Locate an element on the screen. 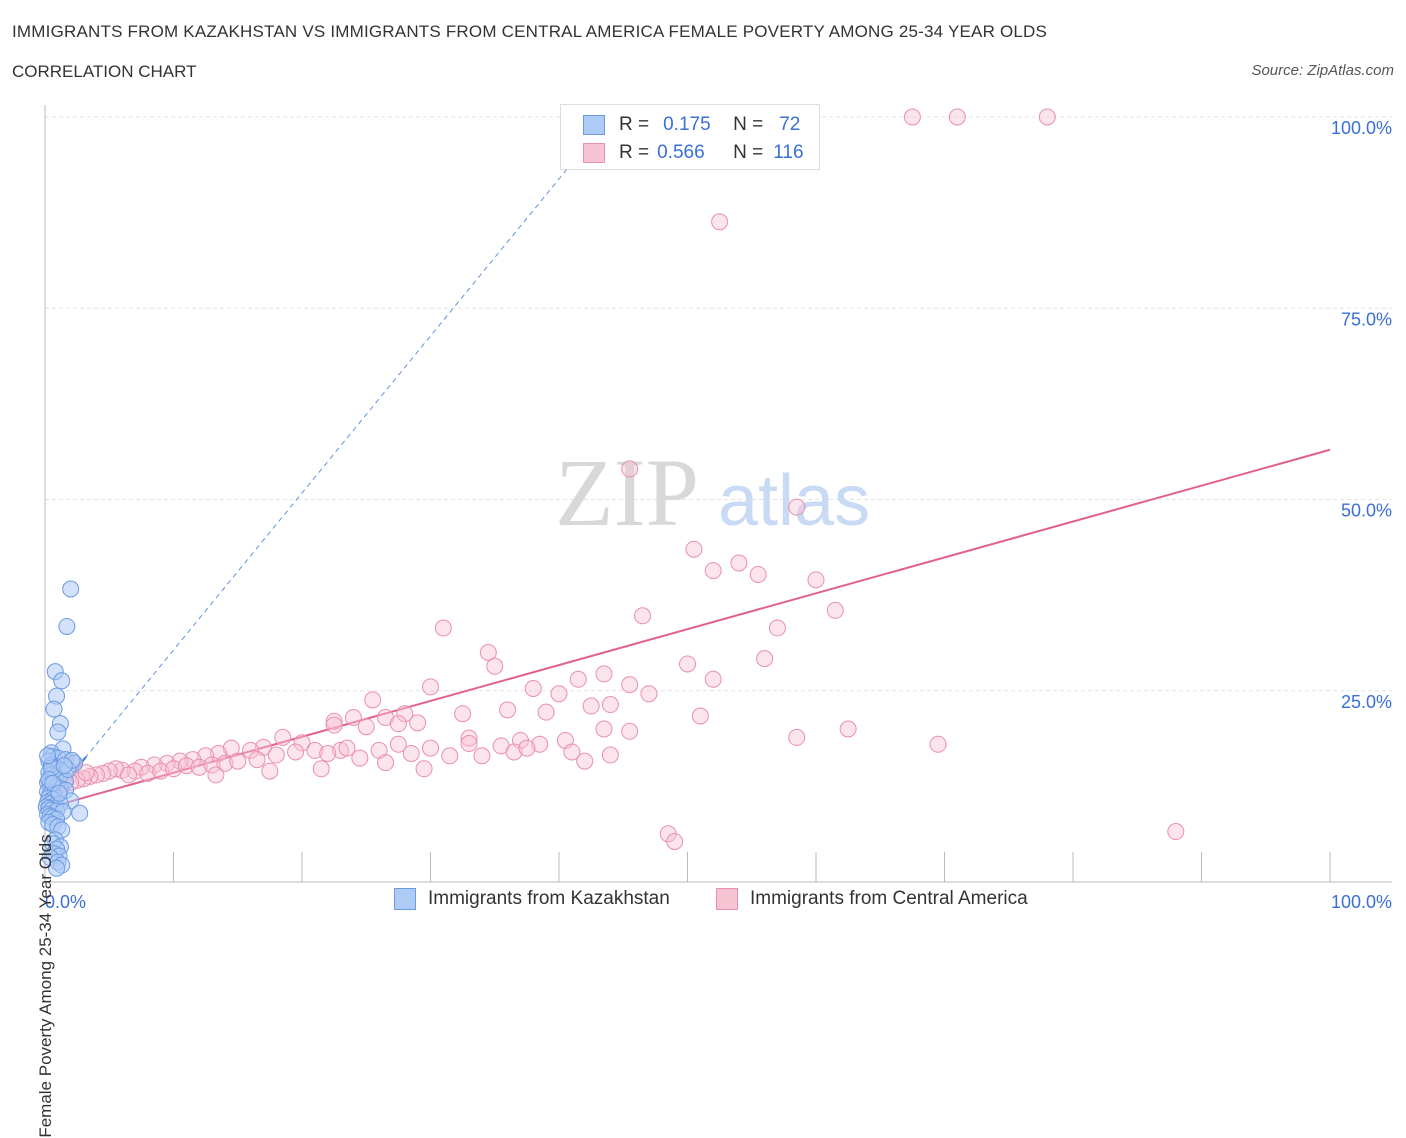 The image size is (1406, 1138). y-tick-label: 100.0% is located at coordinates (1361, 128).